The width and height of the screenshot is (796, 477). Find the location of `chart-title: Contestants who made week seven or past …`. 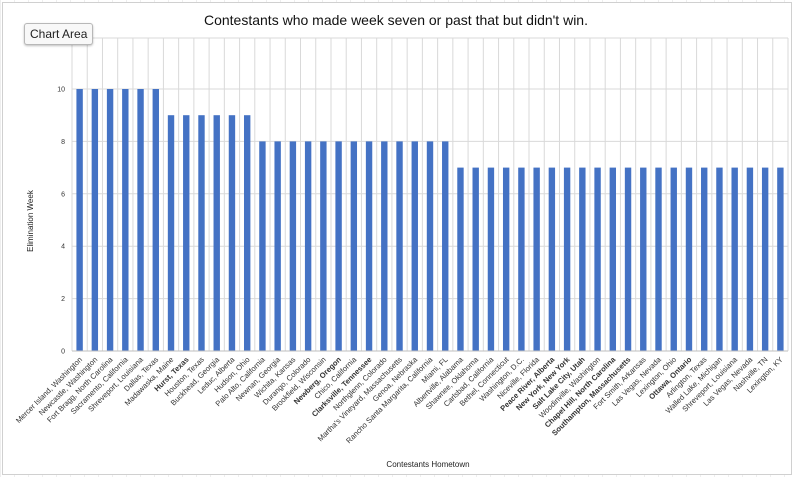

chart-title: Contestants who made week seven or past … is located at coordinates (396, 20).